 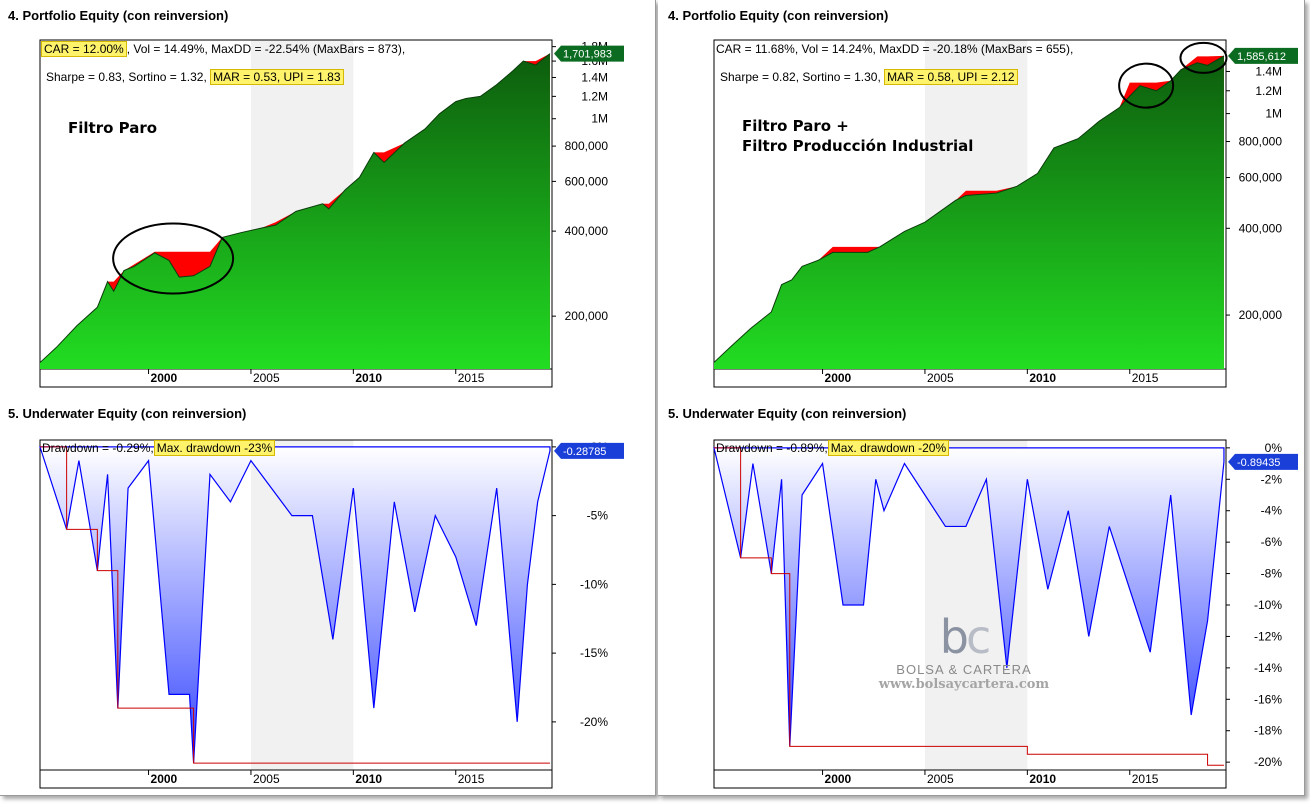 What do you see at coordinates (1261, 228) in the screenshot?
I see `right-equity-y-tick-label: 400,000` at bounding box center [1261, 228].